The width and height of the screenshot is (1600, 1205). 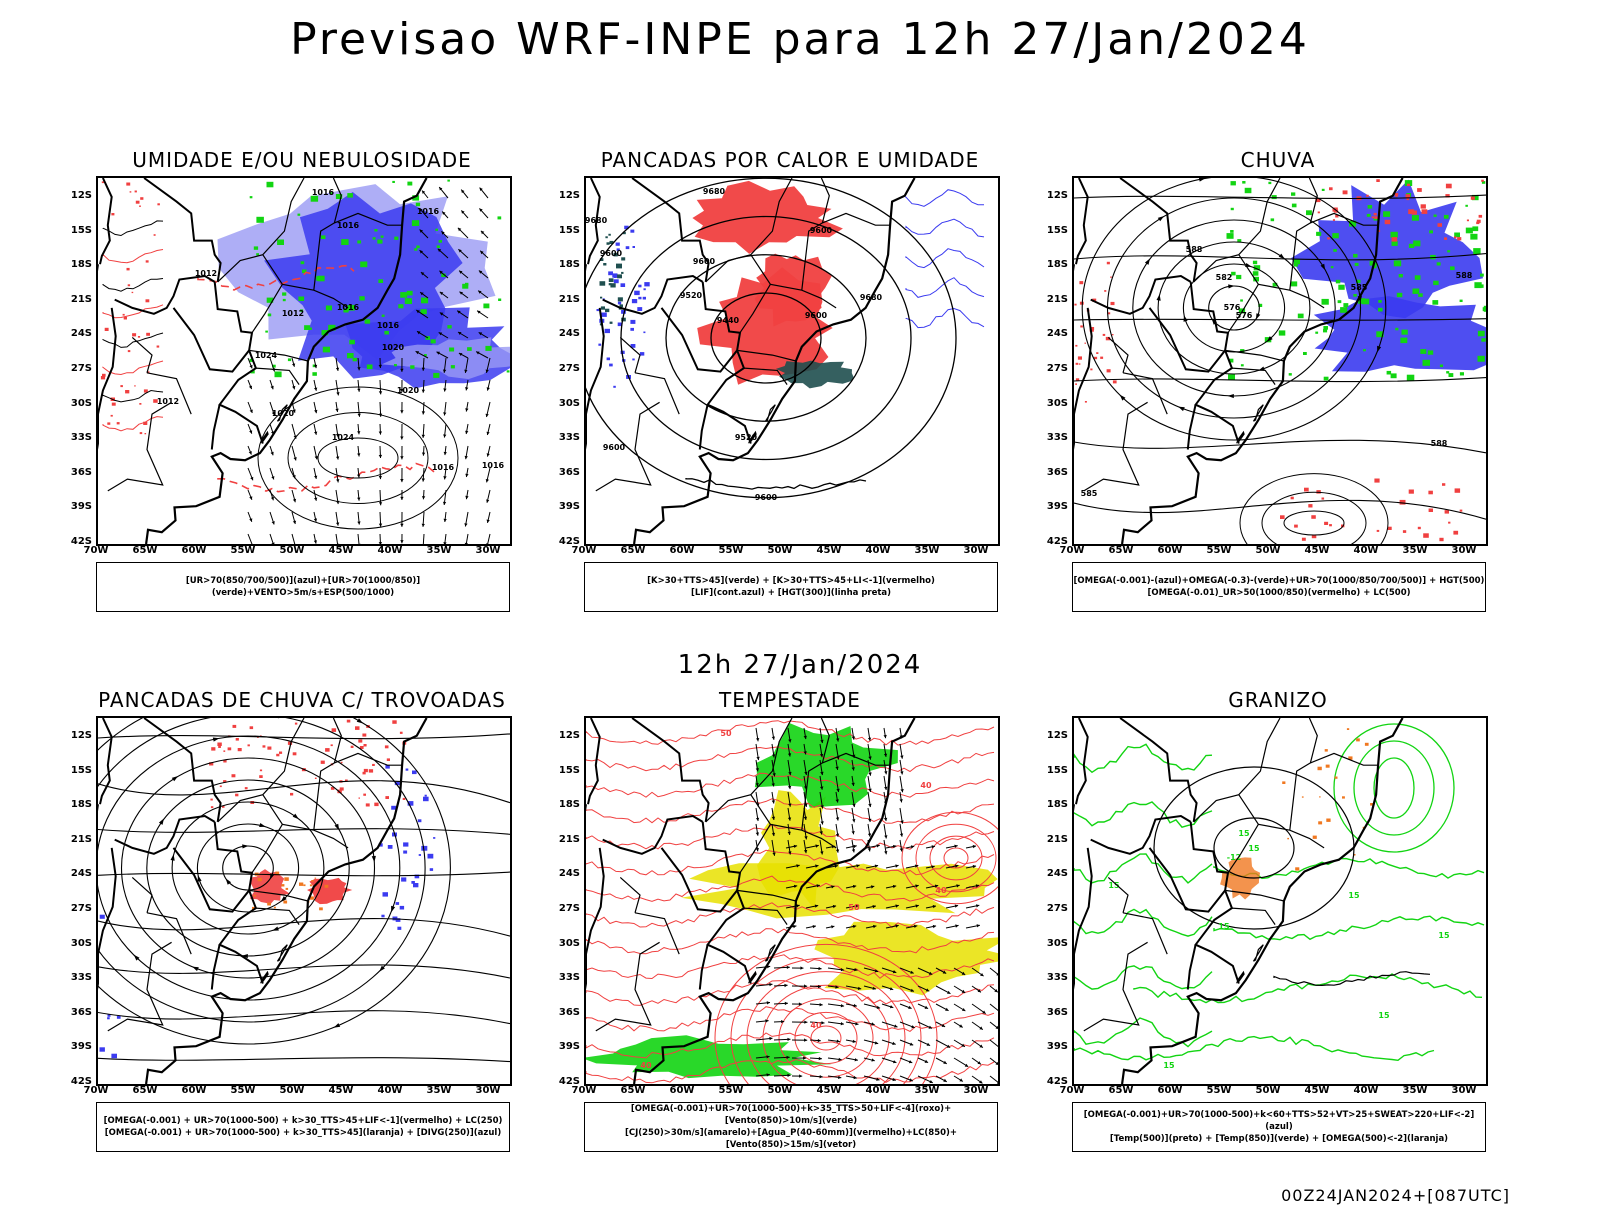 What do you see at coordinates (323, 192) in the screenshot?
I see `contour-label: 1016` at bounding box center [323, 192].